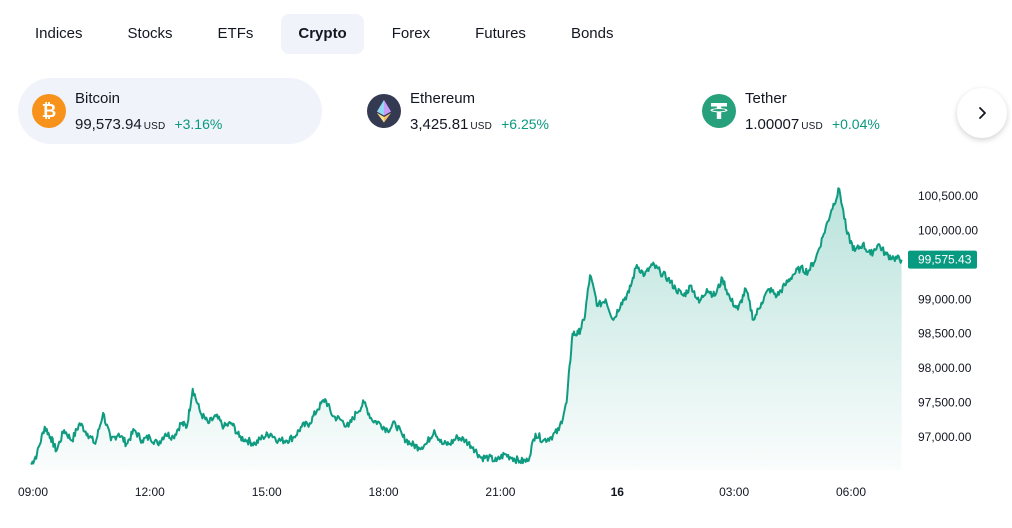 This screenshot has height=528, width=1012. What do you see at coordinates (384, 111) in the screenshot?
I see `ethereum-icon` at bounding box center [384, 111].